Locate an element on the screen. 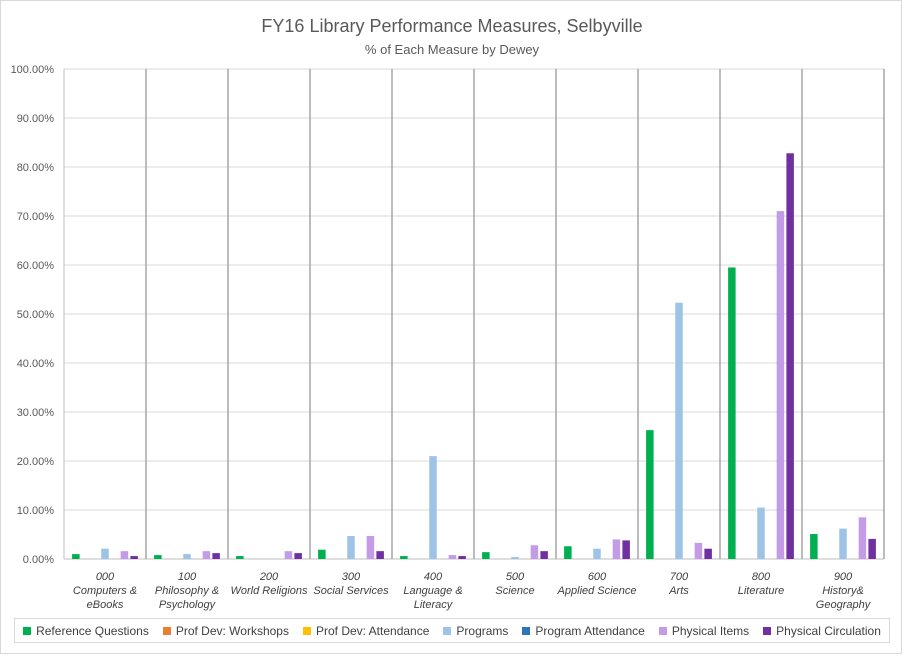 Image resolution: width=904 pixels, height=656 pixels. x-category-label: 300 is located at coordinates (351, 577).